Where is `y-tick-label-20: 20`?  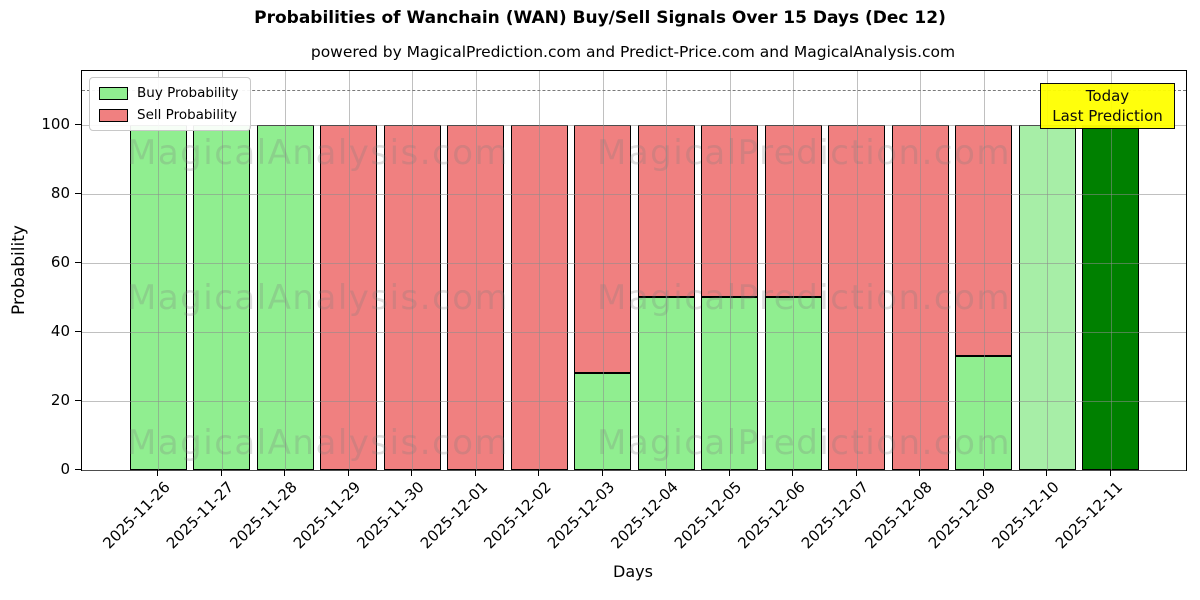
y-tick-label-20: 20 is located at coordinates (60, 399).